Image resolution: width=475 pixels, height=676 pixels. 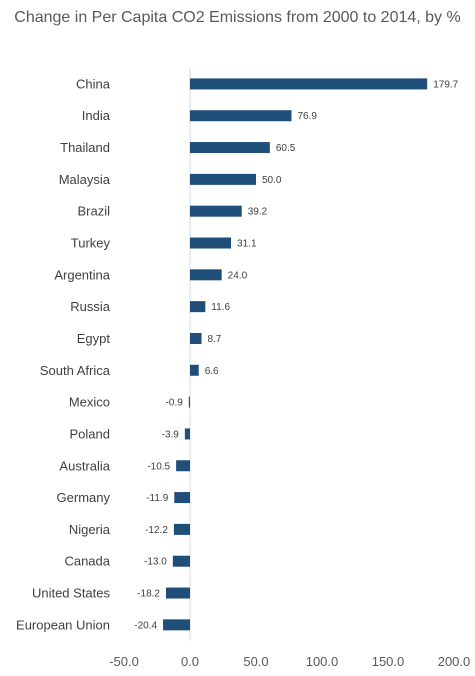 What do you see at coordinates (63, 624) in the screenshot?
I see `category-label: European Union` at bounding box center [63, 624].